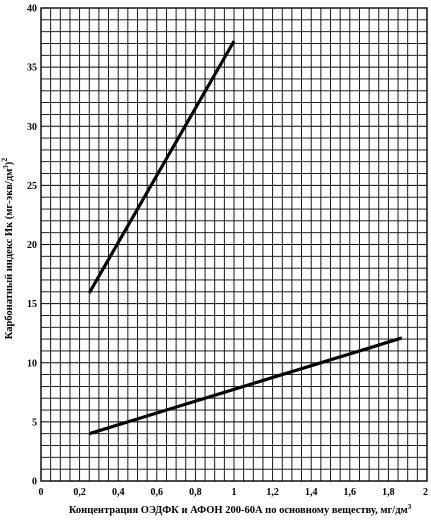 The width and height of the screenshot is (431, 520). What do you see at coordinates (4, 160) in the screenshot?
I see `y-axis-title-superscript-2: 2` at bounding box center [4, 160].